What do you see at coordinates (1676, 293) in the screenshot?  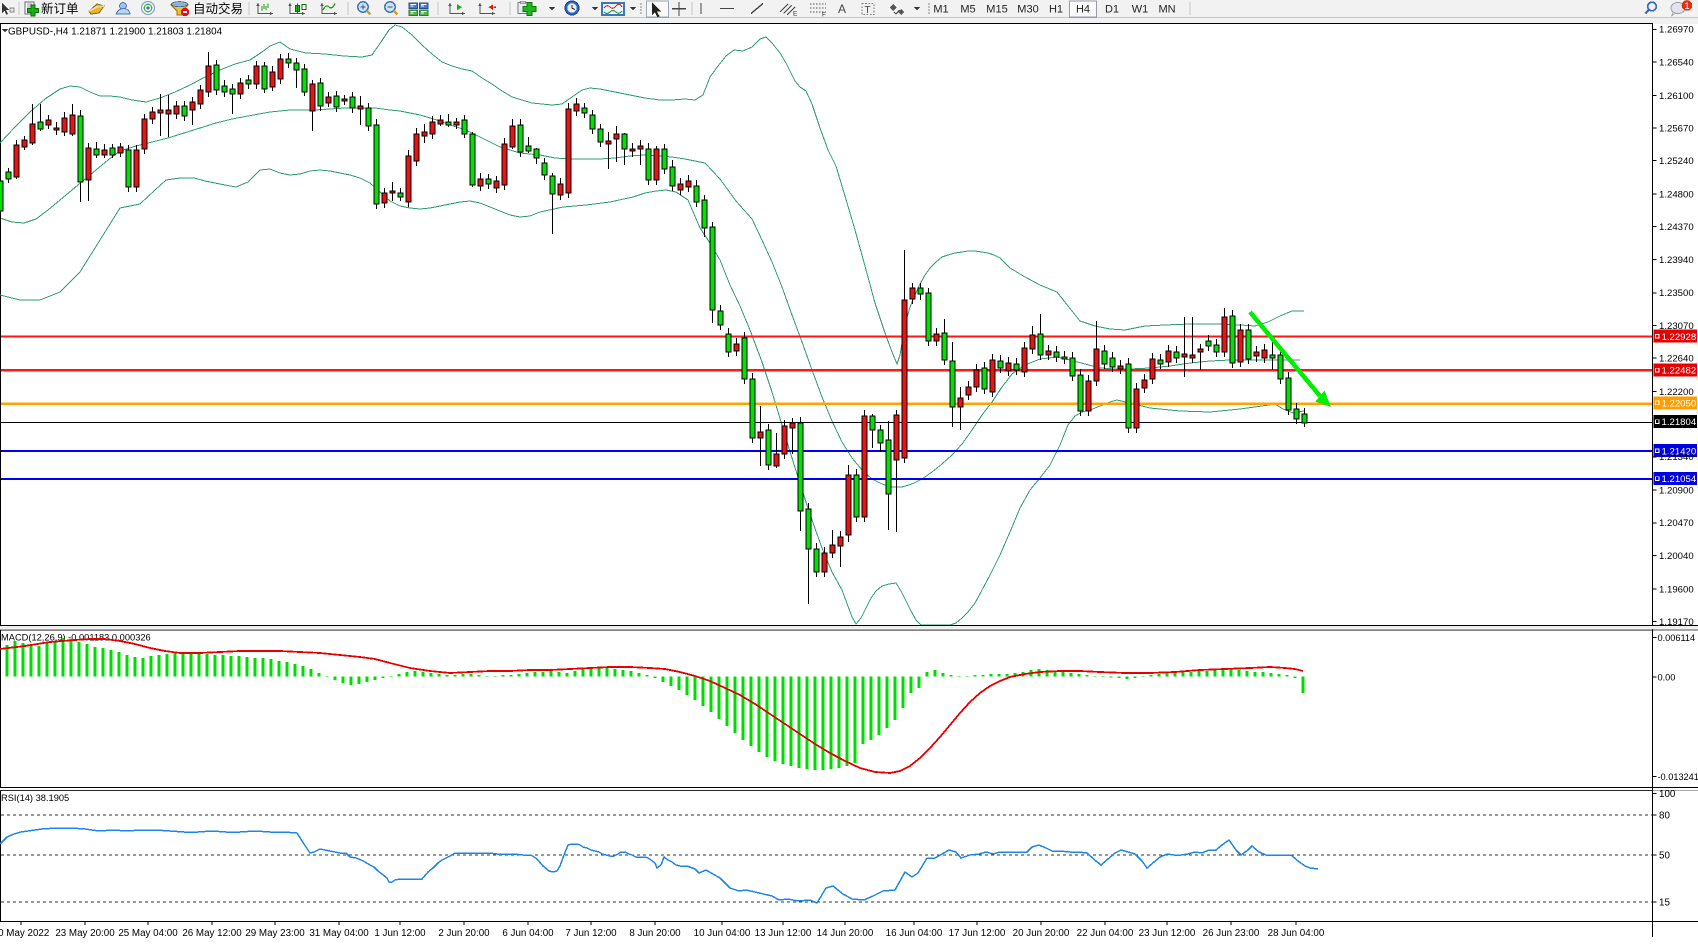 I see `svg-text: 1.23500` at bounding box center [1676, 293].